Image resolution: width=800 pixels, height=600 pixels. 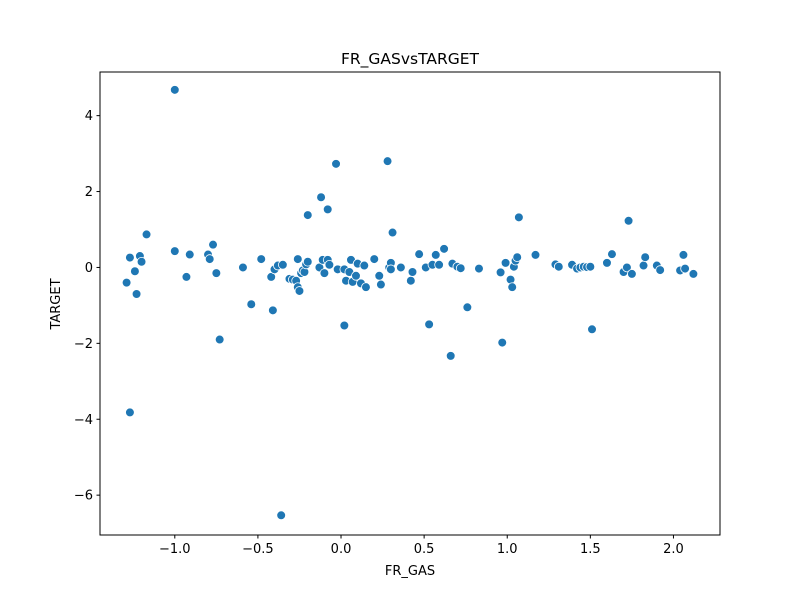 What do you see at coordinates (83, 496) in the screenshot?
I see `y-tick-label: −6` at bounding box center [83, 496].